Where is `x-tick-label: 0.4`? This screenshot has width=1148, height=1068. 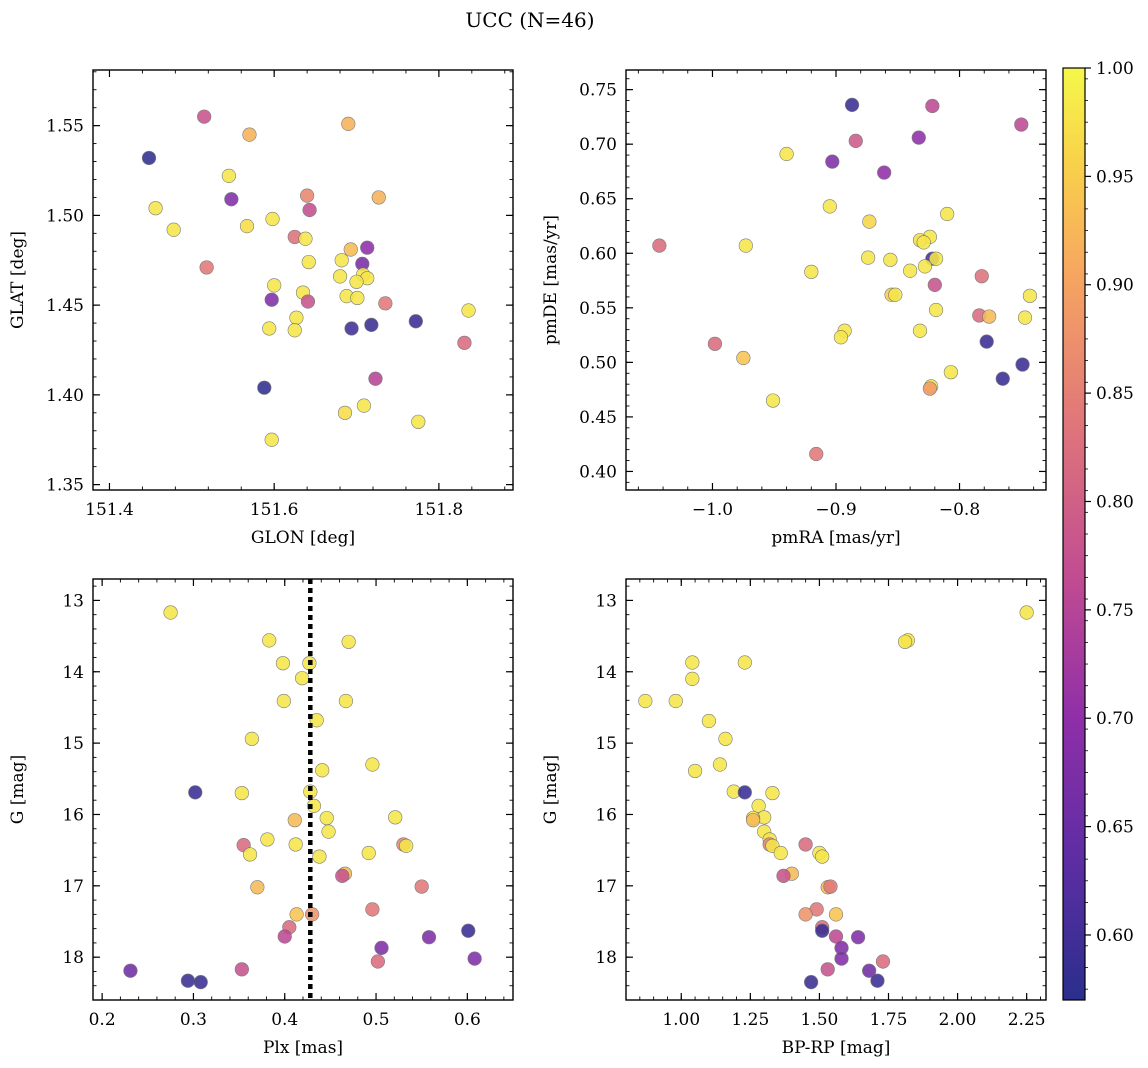
x-tick-label: 0.4 is located at coordinates (284, 1020).